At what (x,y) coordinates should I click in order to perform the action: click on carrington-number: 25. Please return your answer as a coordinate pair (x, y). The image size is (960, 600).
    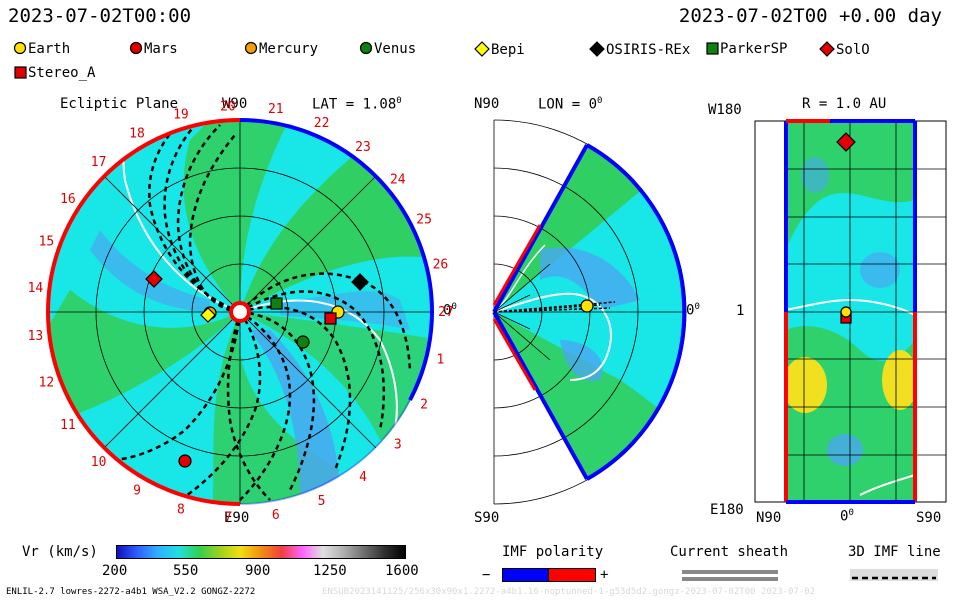
    Looking at the image, I should click on (424, 220).